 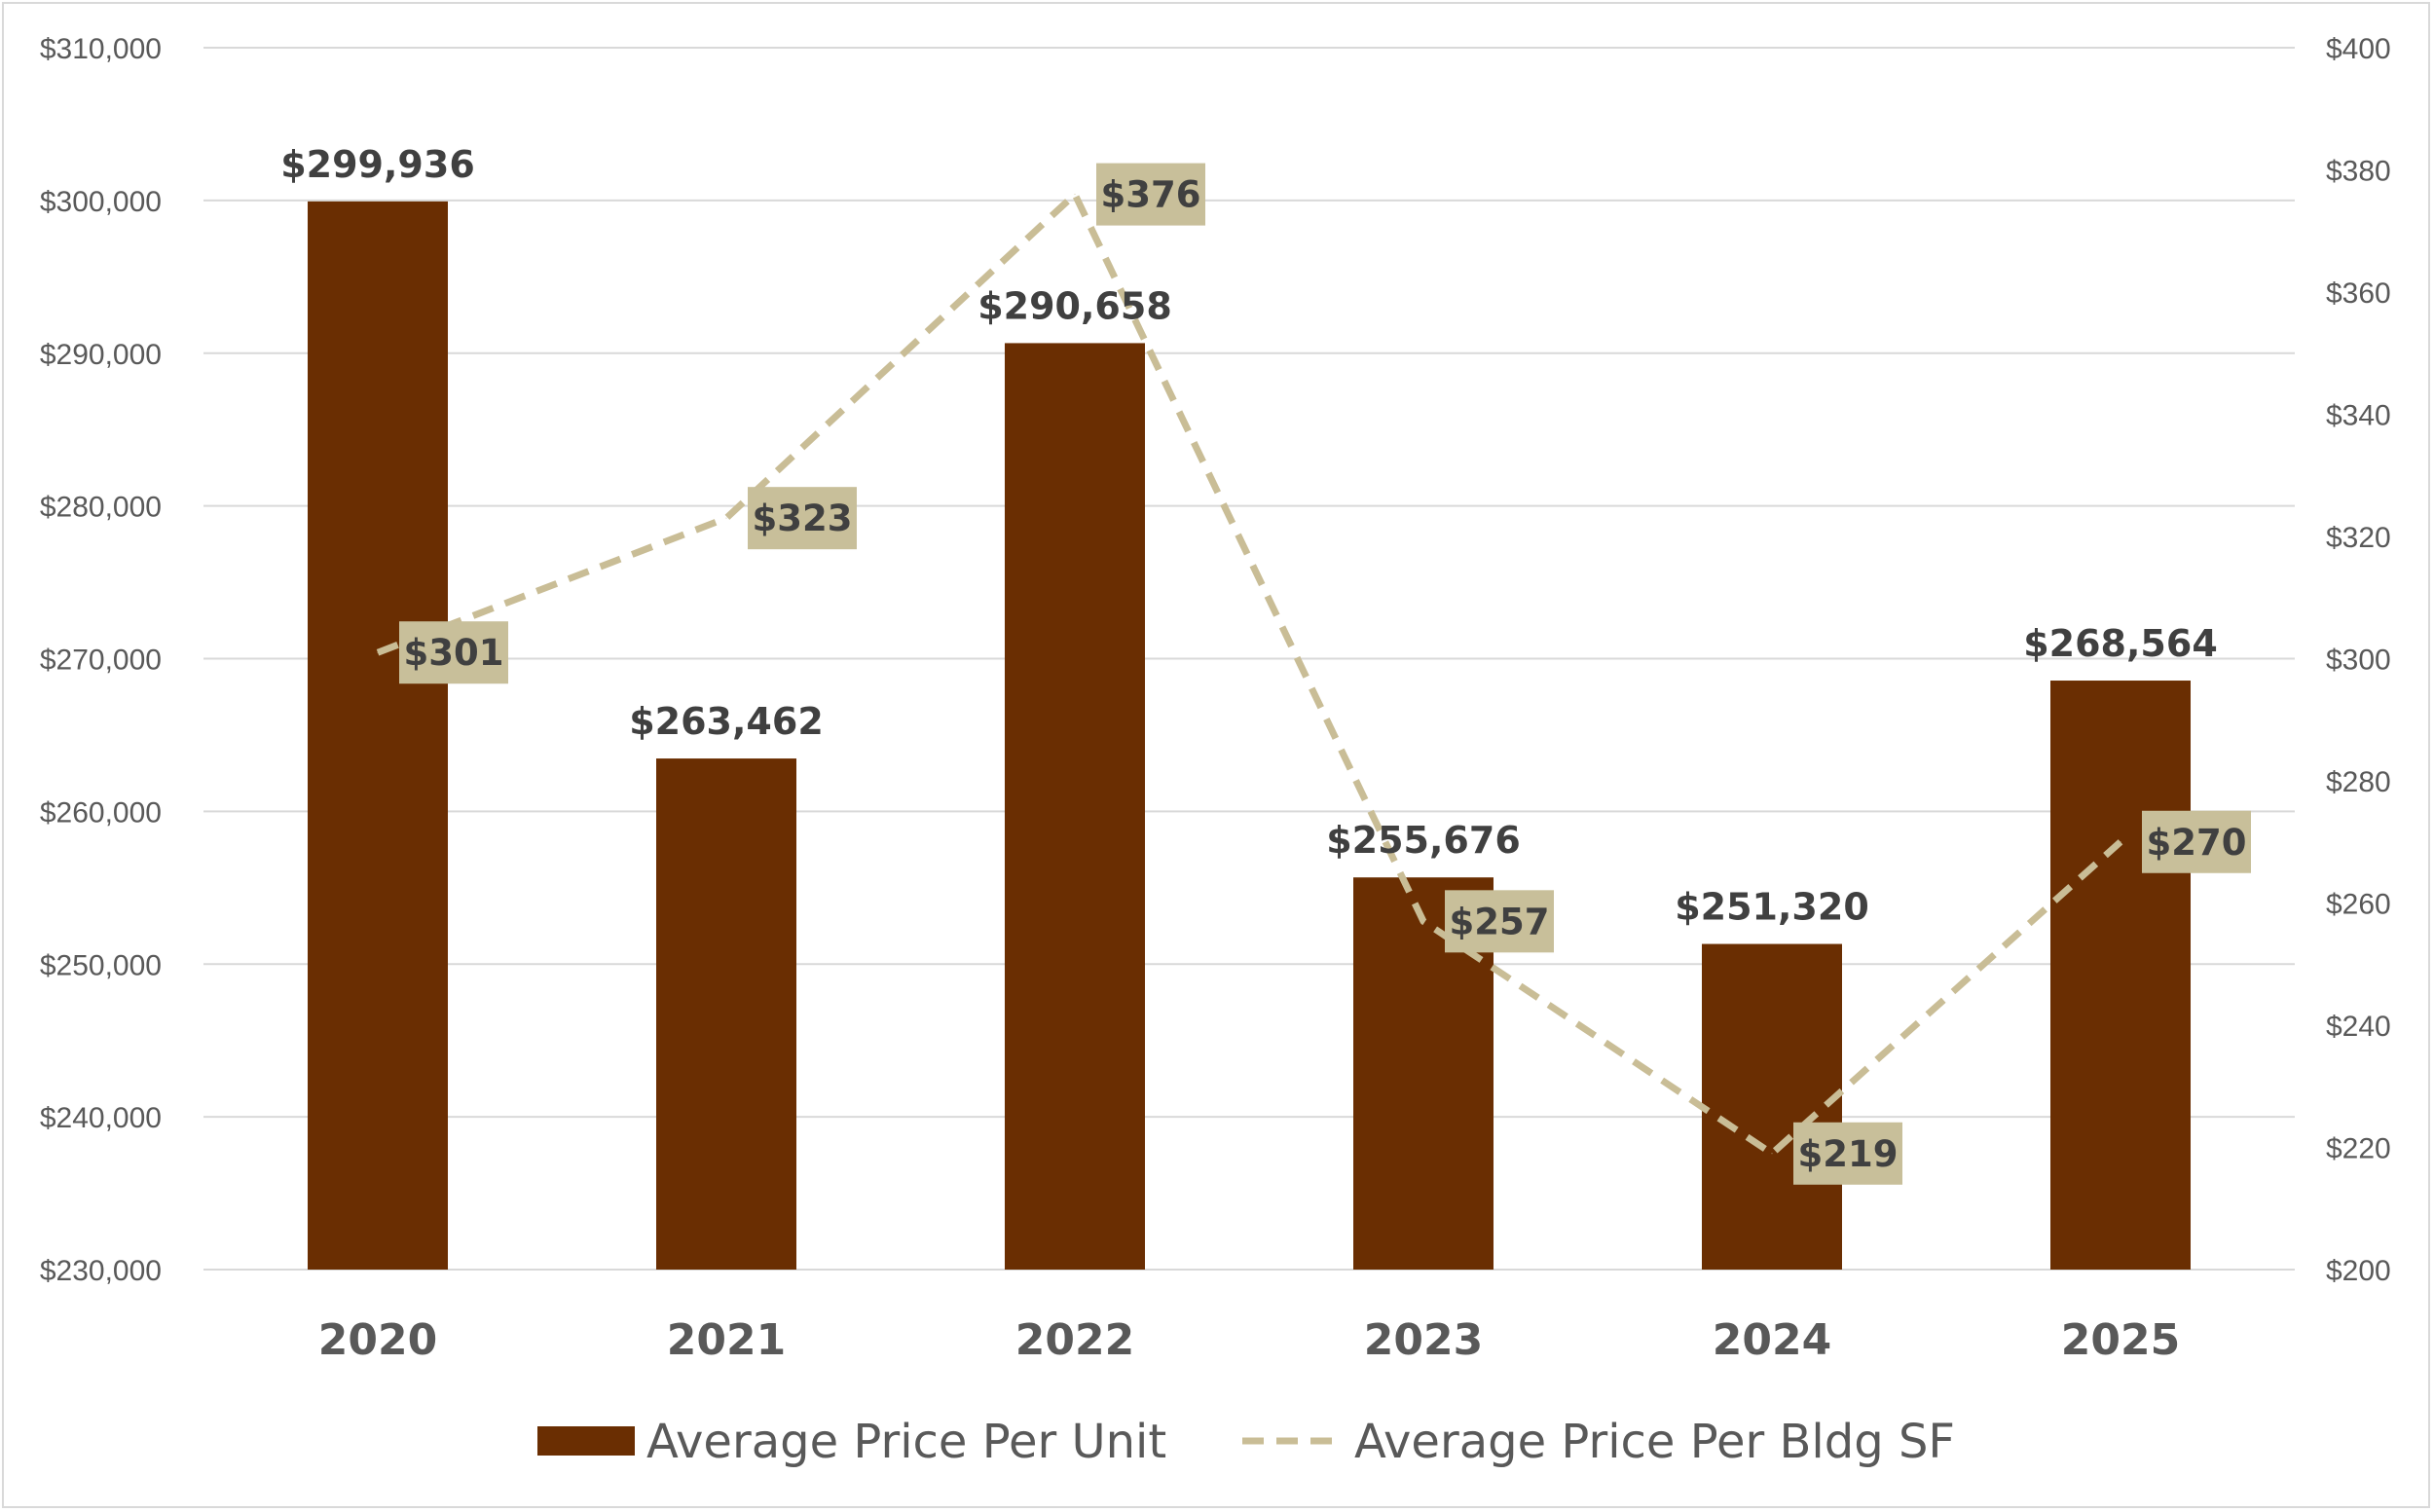 I want to click on bar-data-label: $251,320, so click(x=1772, y=907).